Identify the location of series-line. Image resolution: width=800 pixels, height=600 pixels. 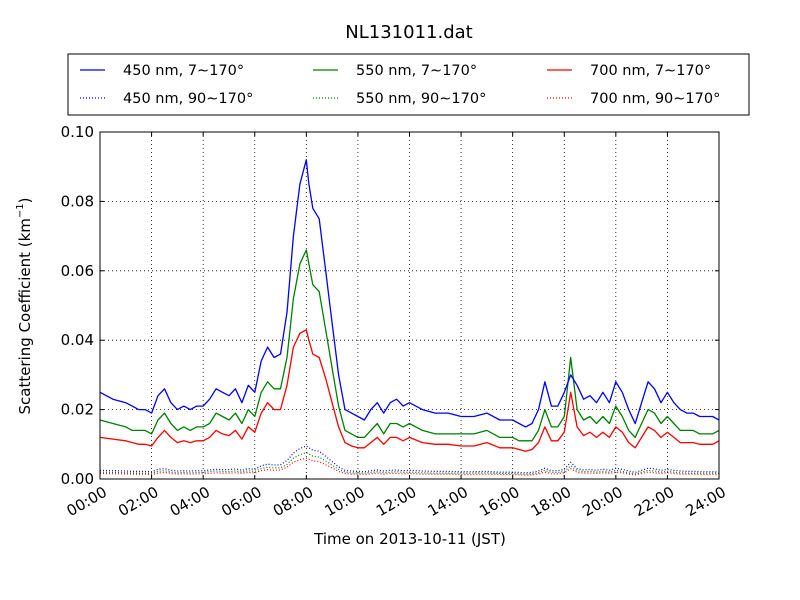
(409, 466).